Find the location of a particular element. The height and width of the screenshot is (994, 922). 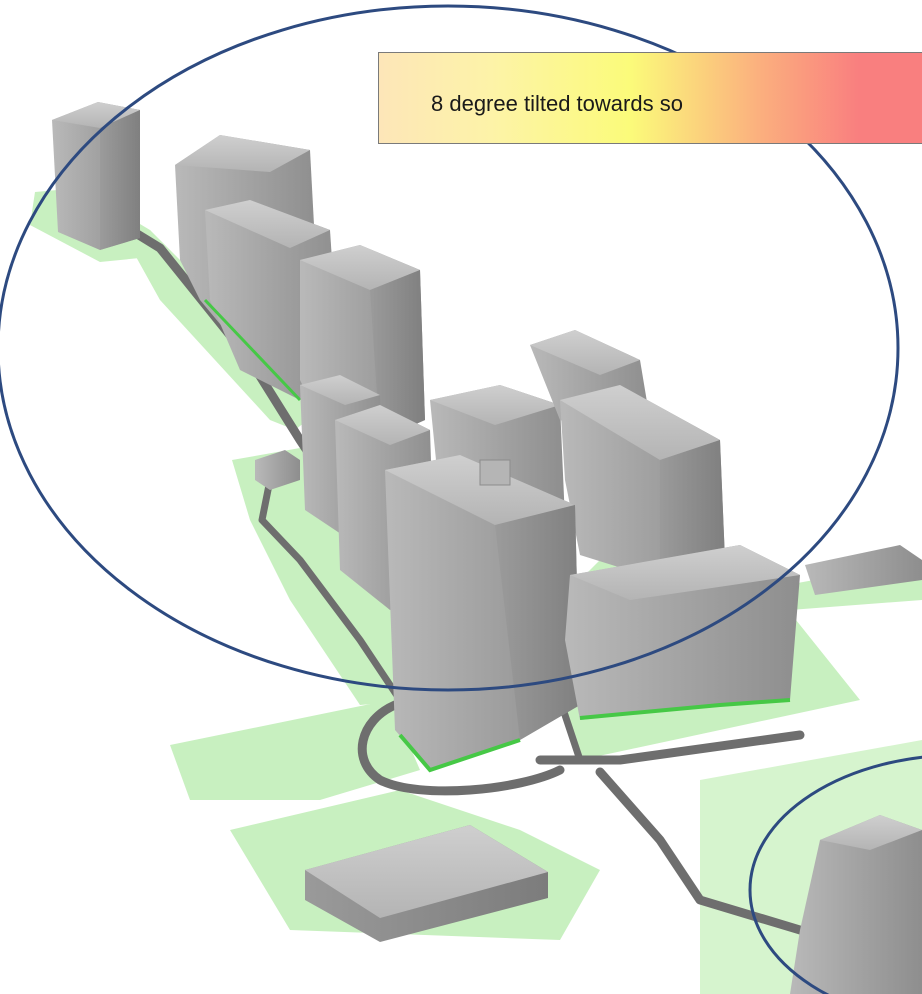

annotation-callout: 8 degree tilted towards so is located at coordinates (650, 98).